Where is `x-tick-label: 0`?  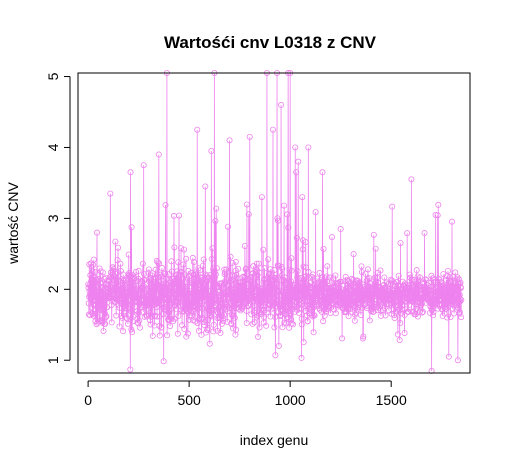 x-tick-label: 0 is located at coordinates (88, 400).